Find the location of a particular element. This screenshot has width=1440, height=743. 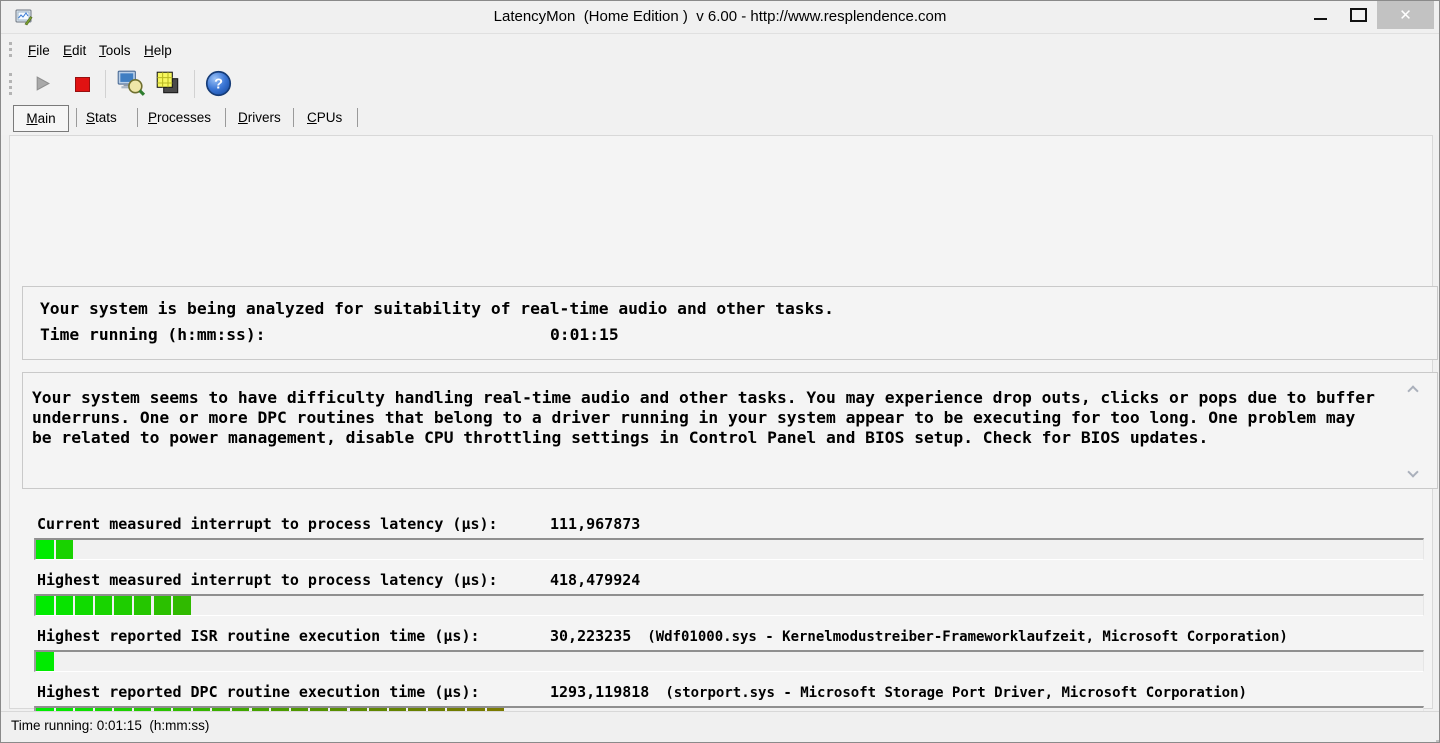

maximize-icon is located at coordinates (1358, 15).